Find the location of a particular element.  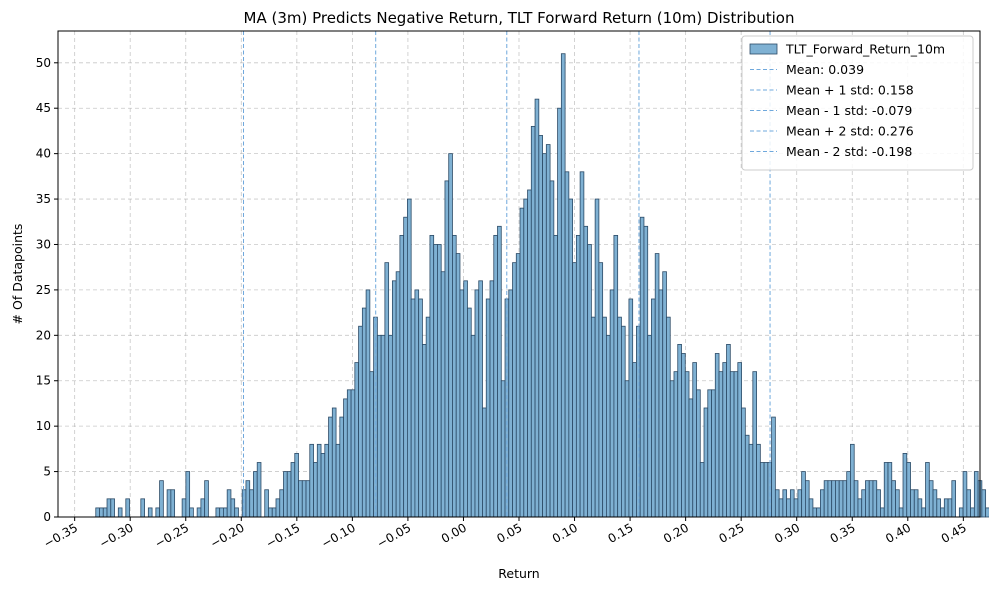

y-tick-label: 30 is located at coordinates (43, 244).